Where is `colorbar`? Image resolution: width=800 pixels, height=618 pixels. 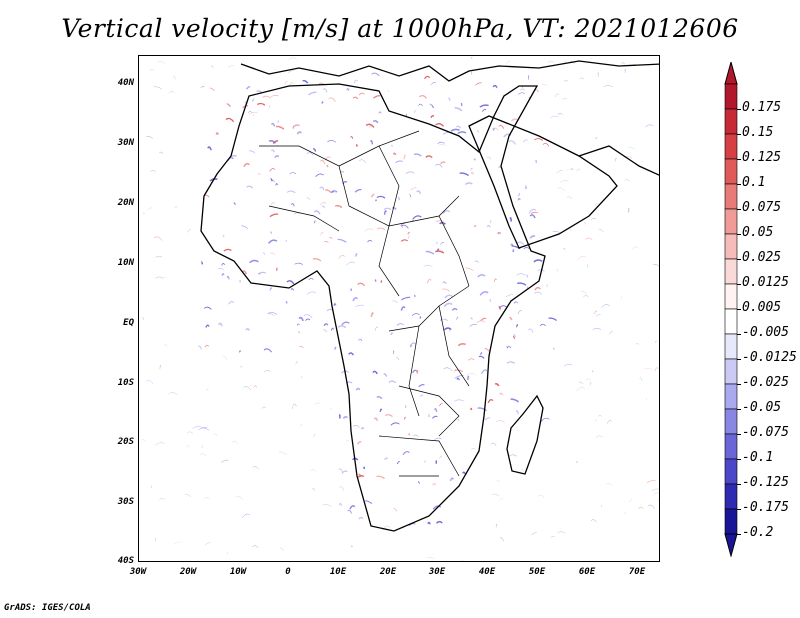 colorbar is located at coordinates (731, 309).